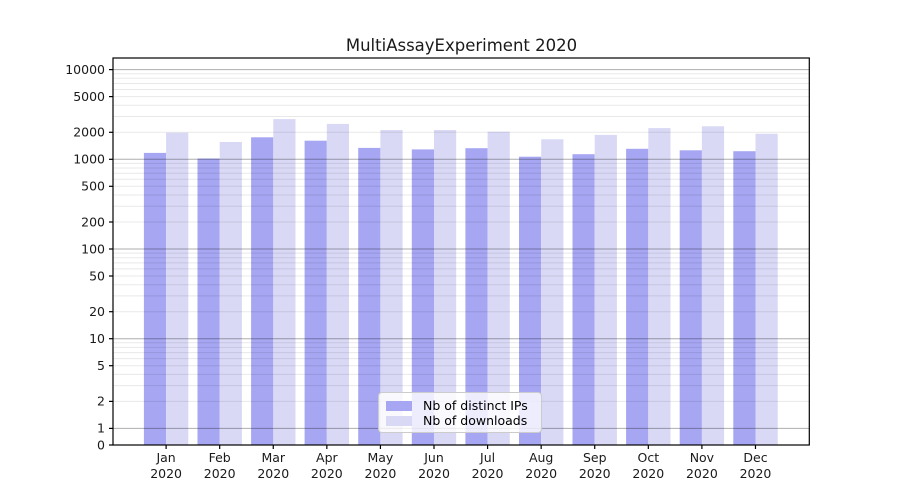 This screenshot has height=500, width=900. Describe the element at coordinates (89, 96) in the screenshot. I see `y-tick-label: 5000` at that location.